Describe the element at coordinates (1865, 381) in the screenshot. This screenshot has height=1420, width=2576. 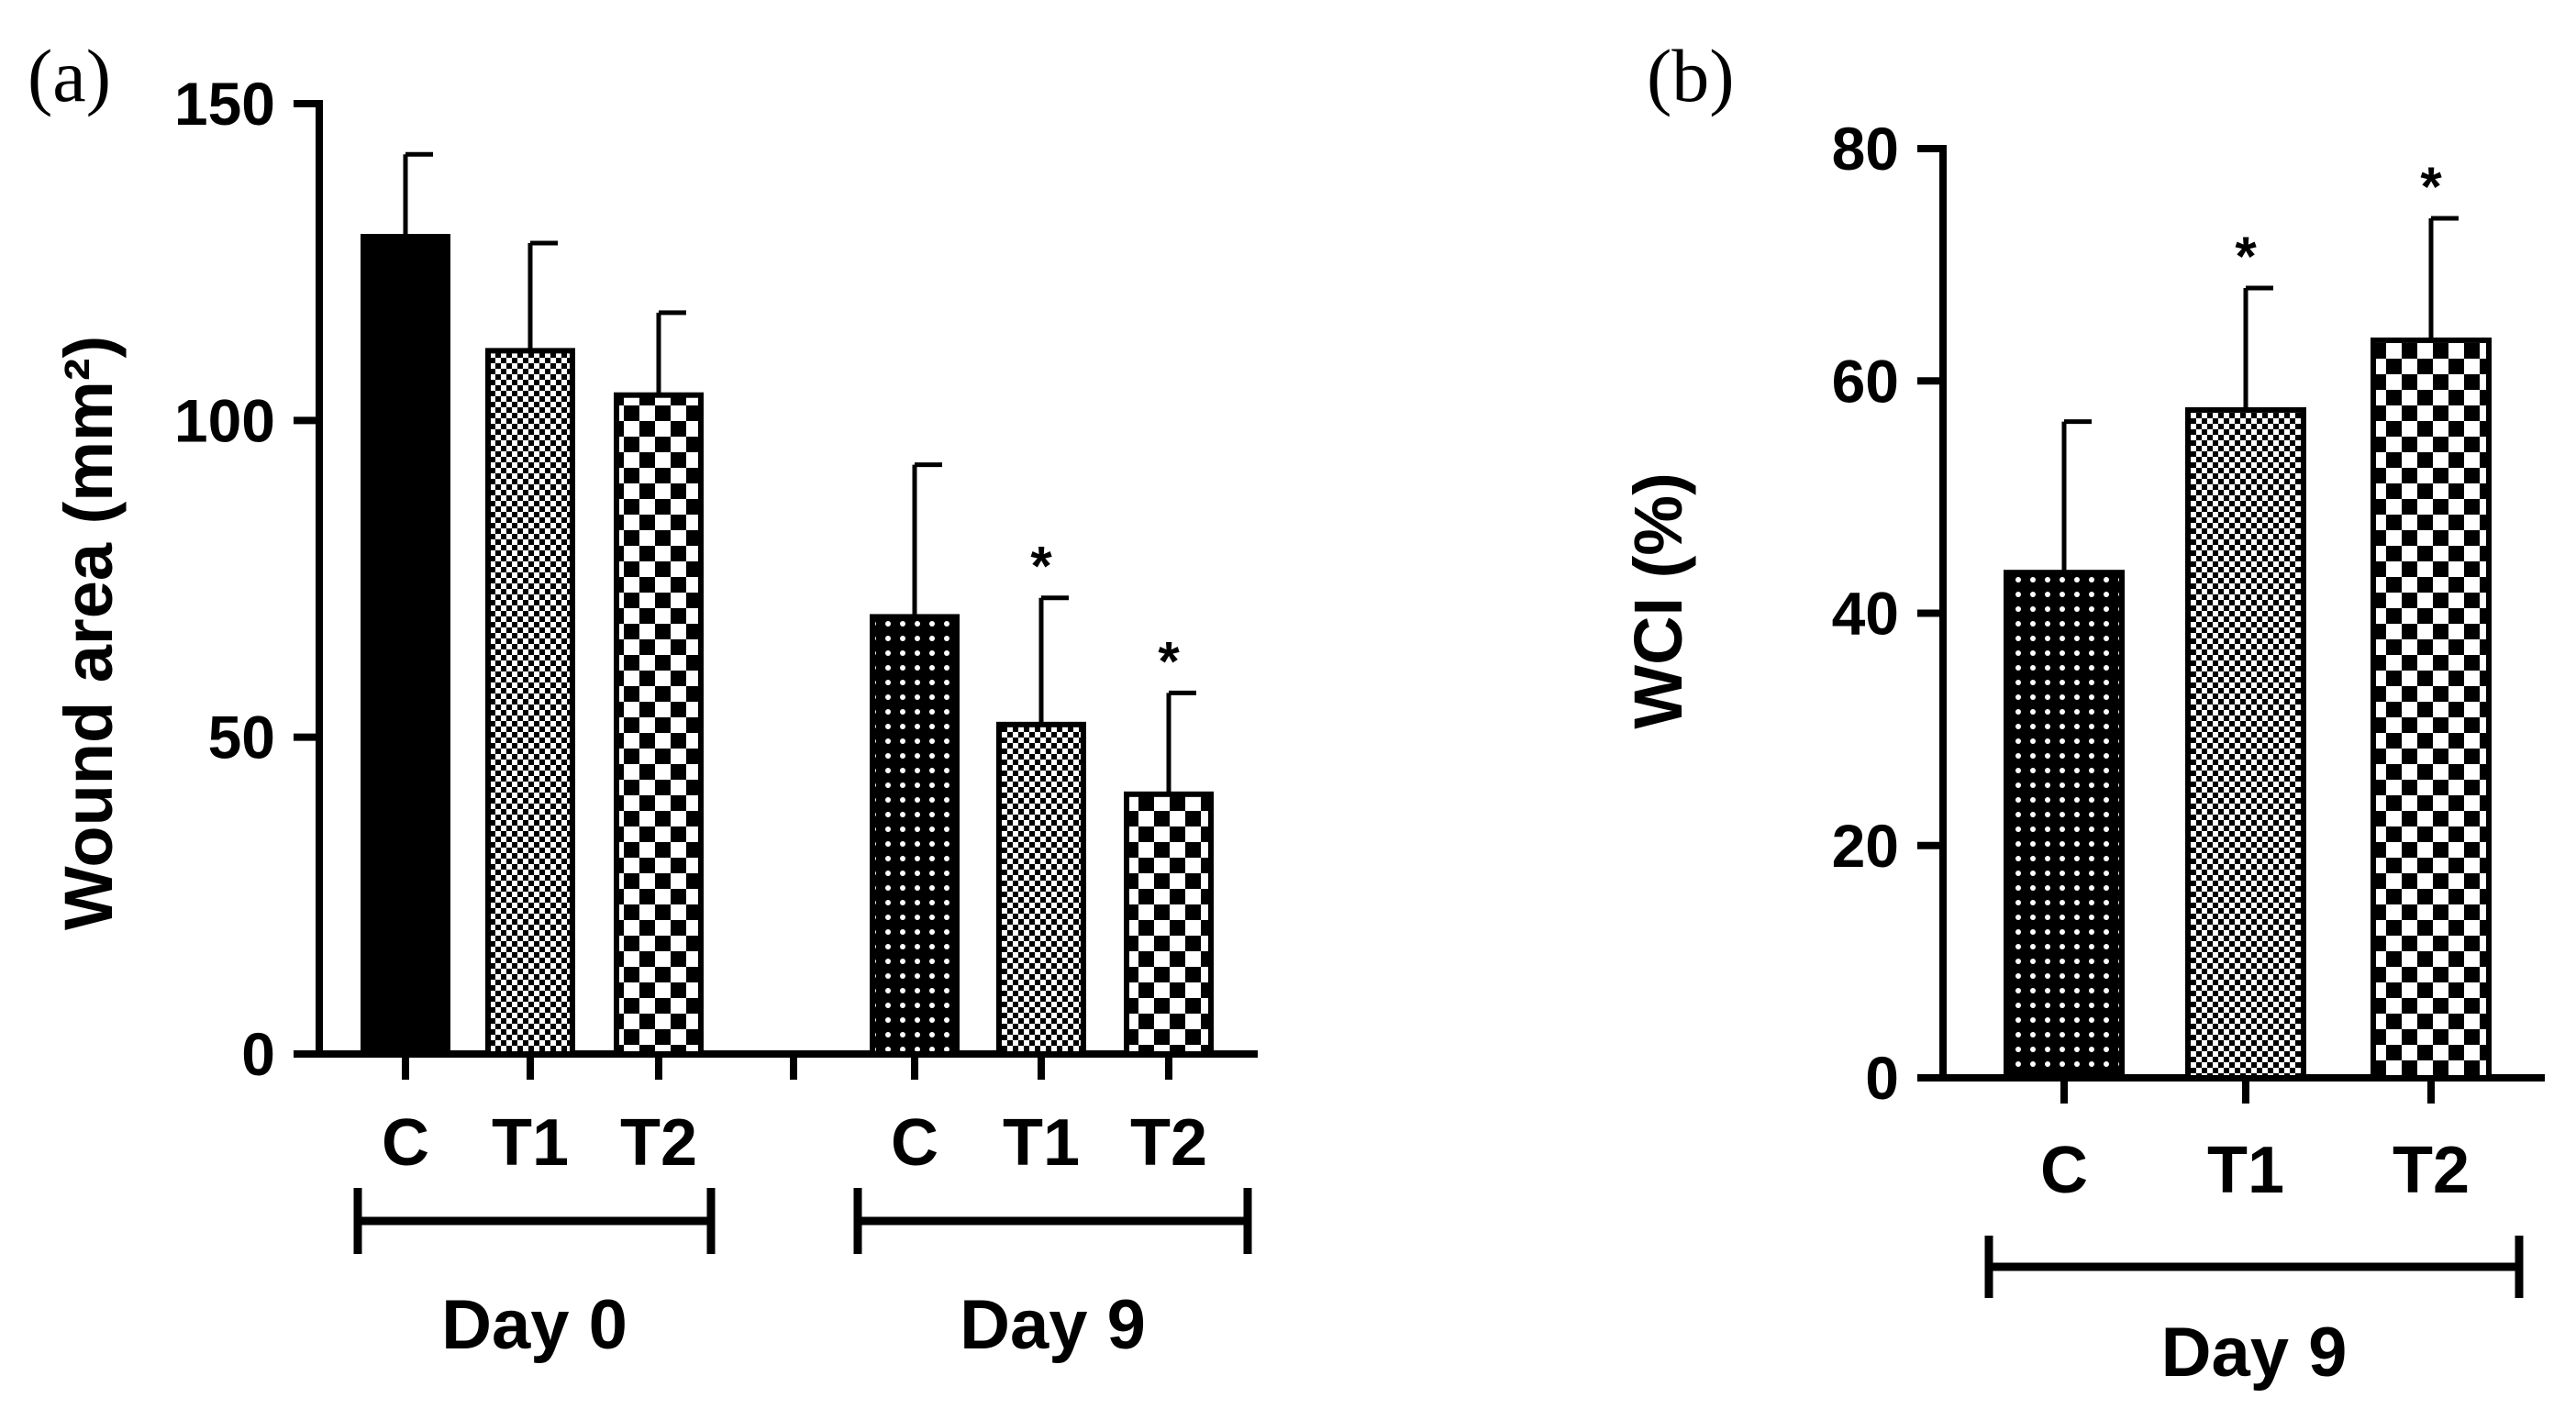
I see `y-tick-label: 60` at that location.